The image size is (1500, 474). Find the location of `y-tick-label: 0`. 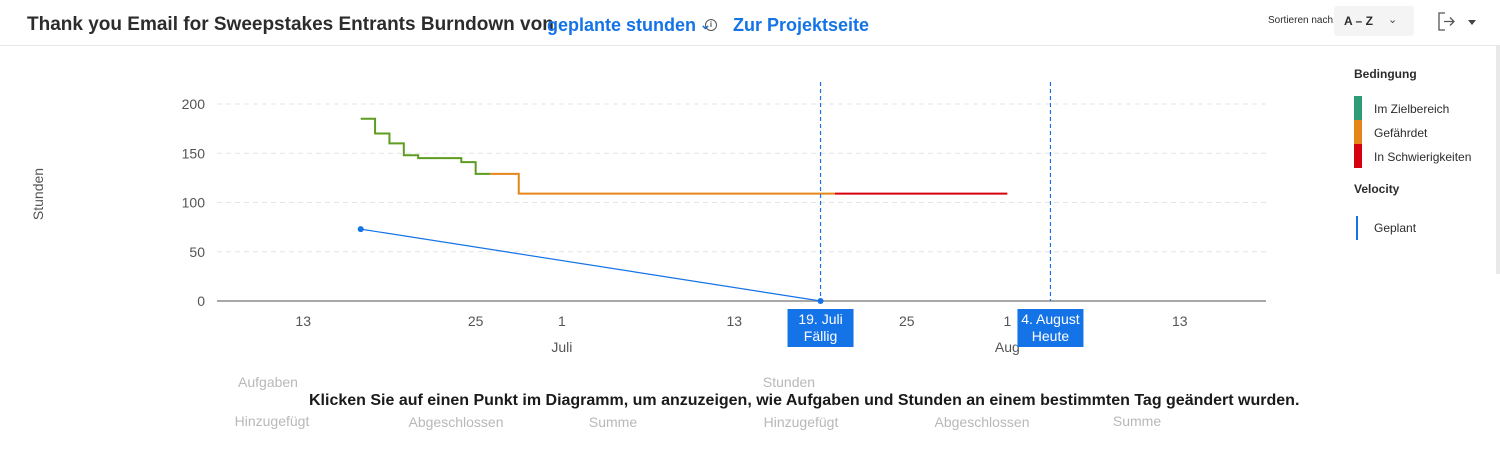

y-tick-label: 0 is located at coordinates (201, 301).